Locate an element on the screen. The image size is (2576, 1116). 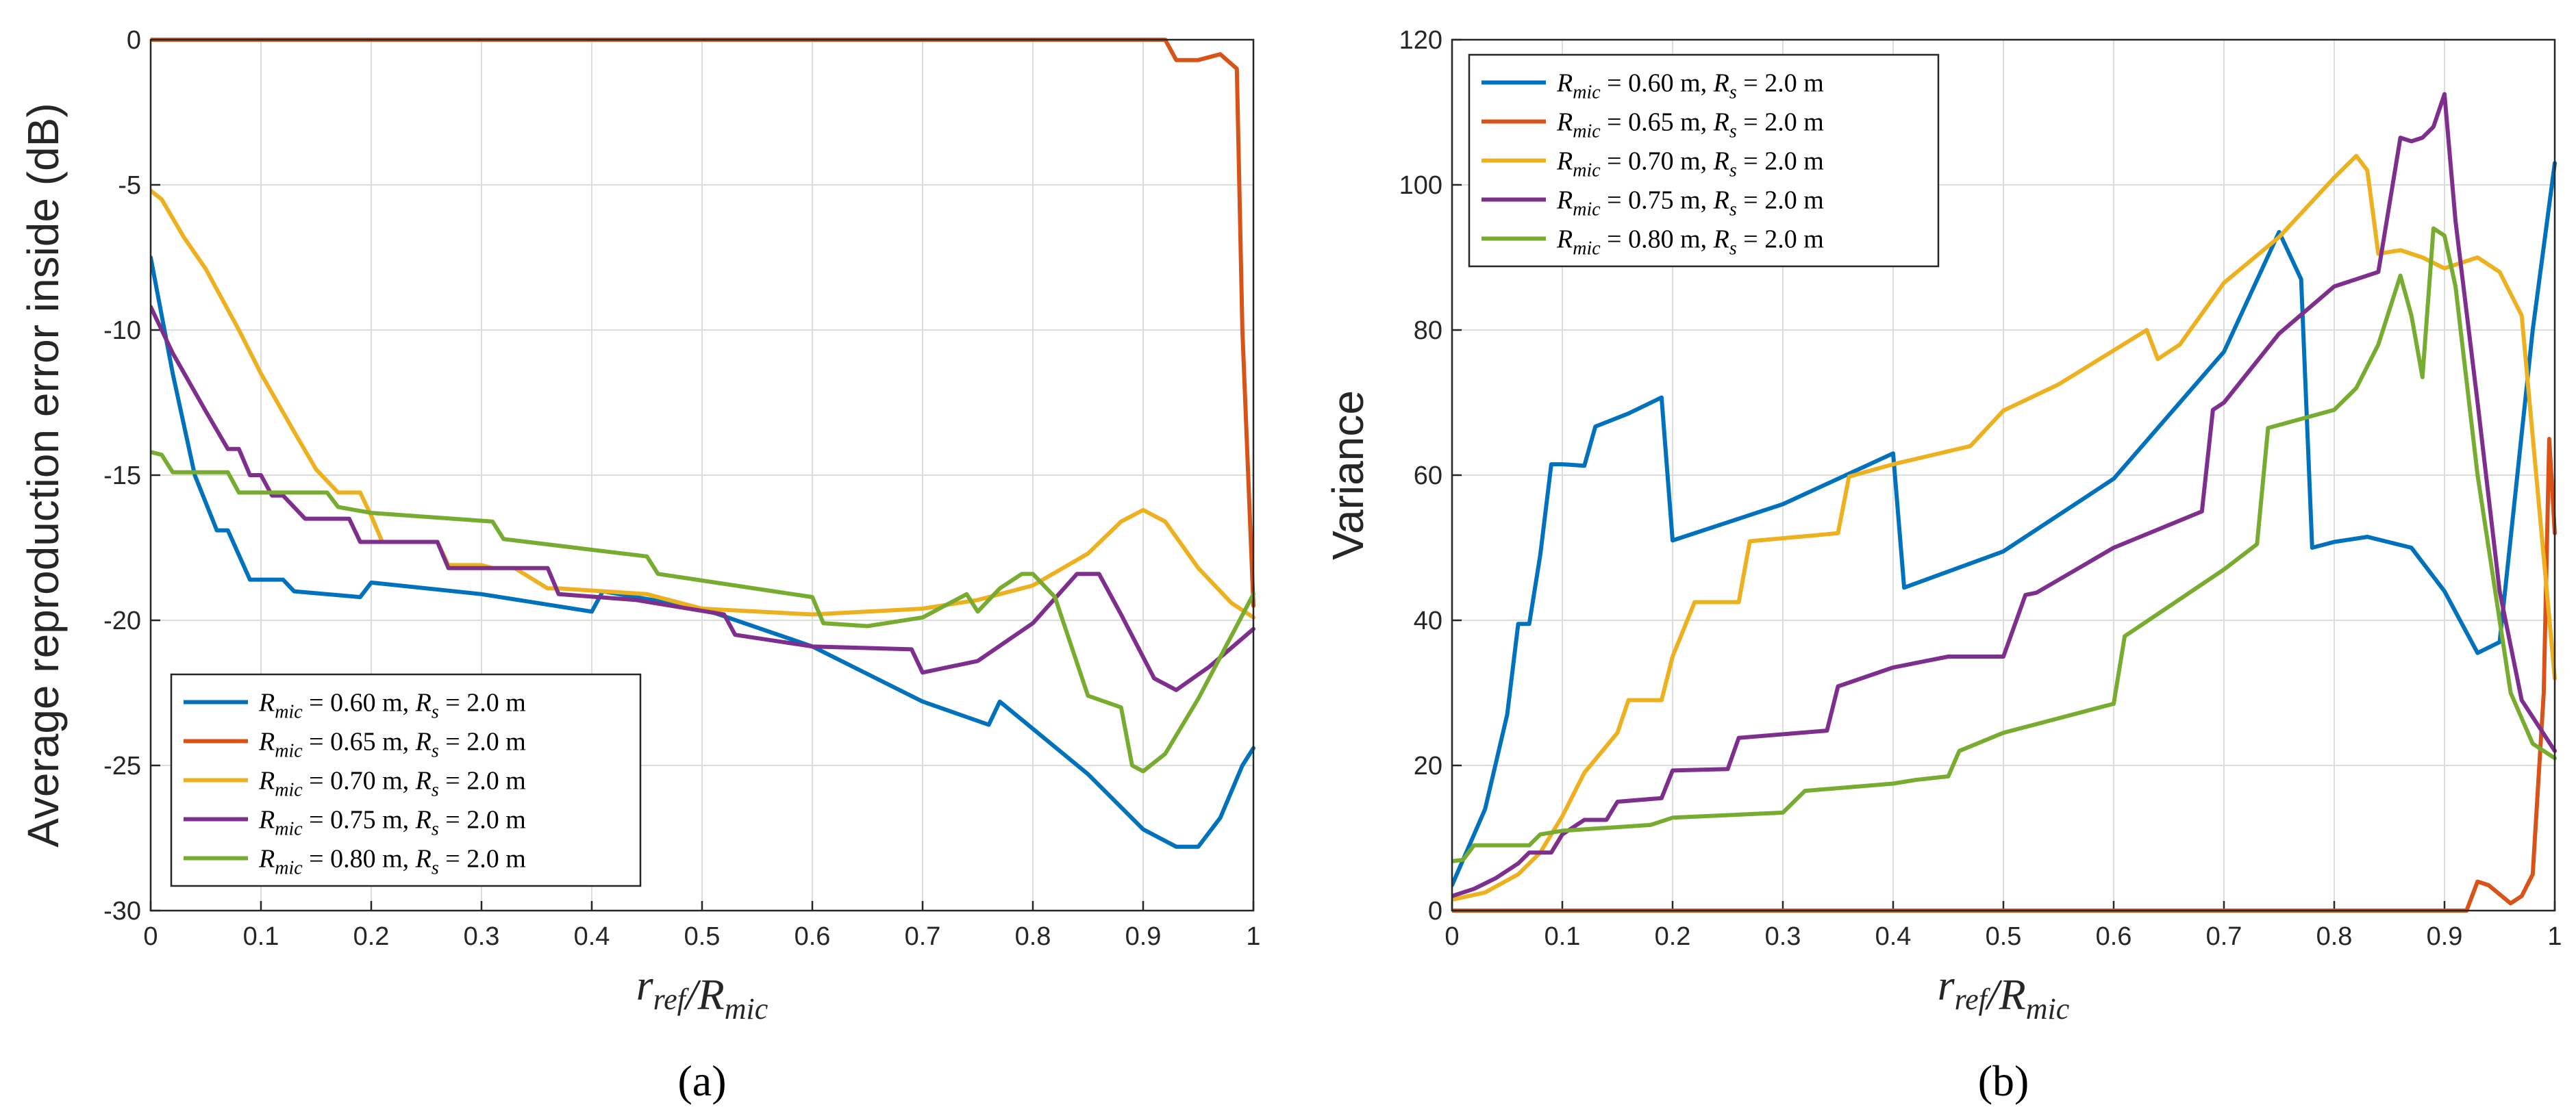
panel-label: (a) is located at coordinates (701, 1080).